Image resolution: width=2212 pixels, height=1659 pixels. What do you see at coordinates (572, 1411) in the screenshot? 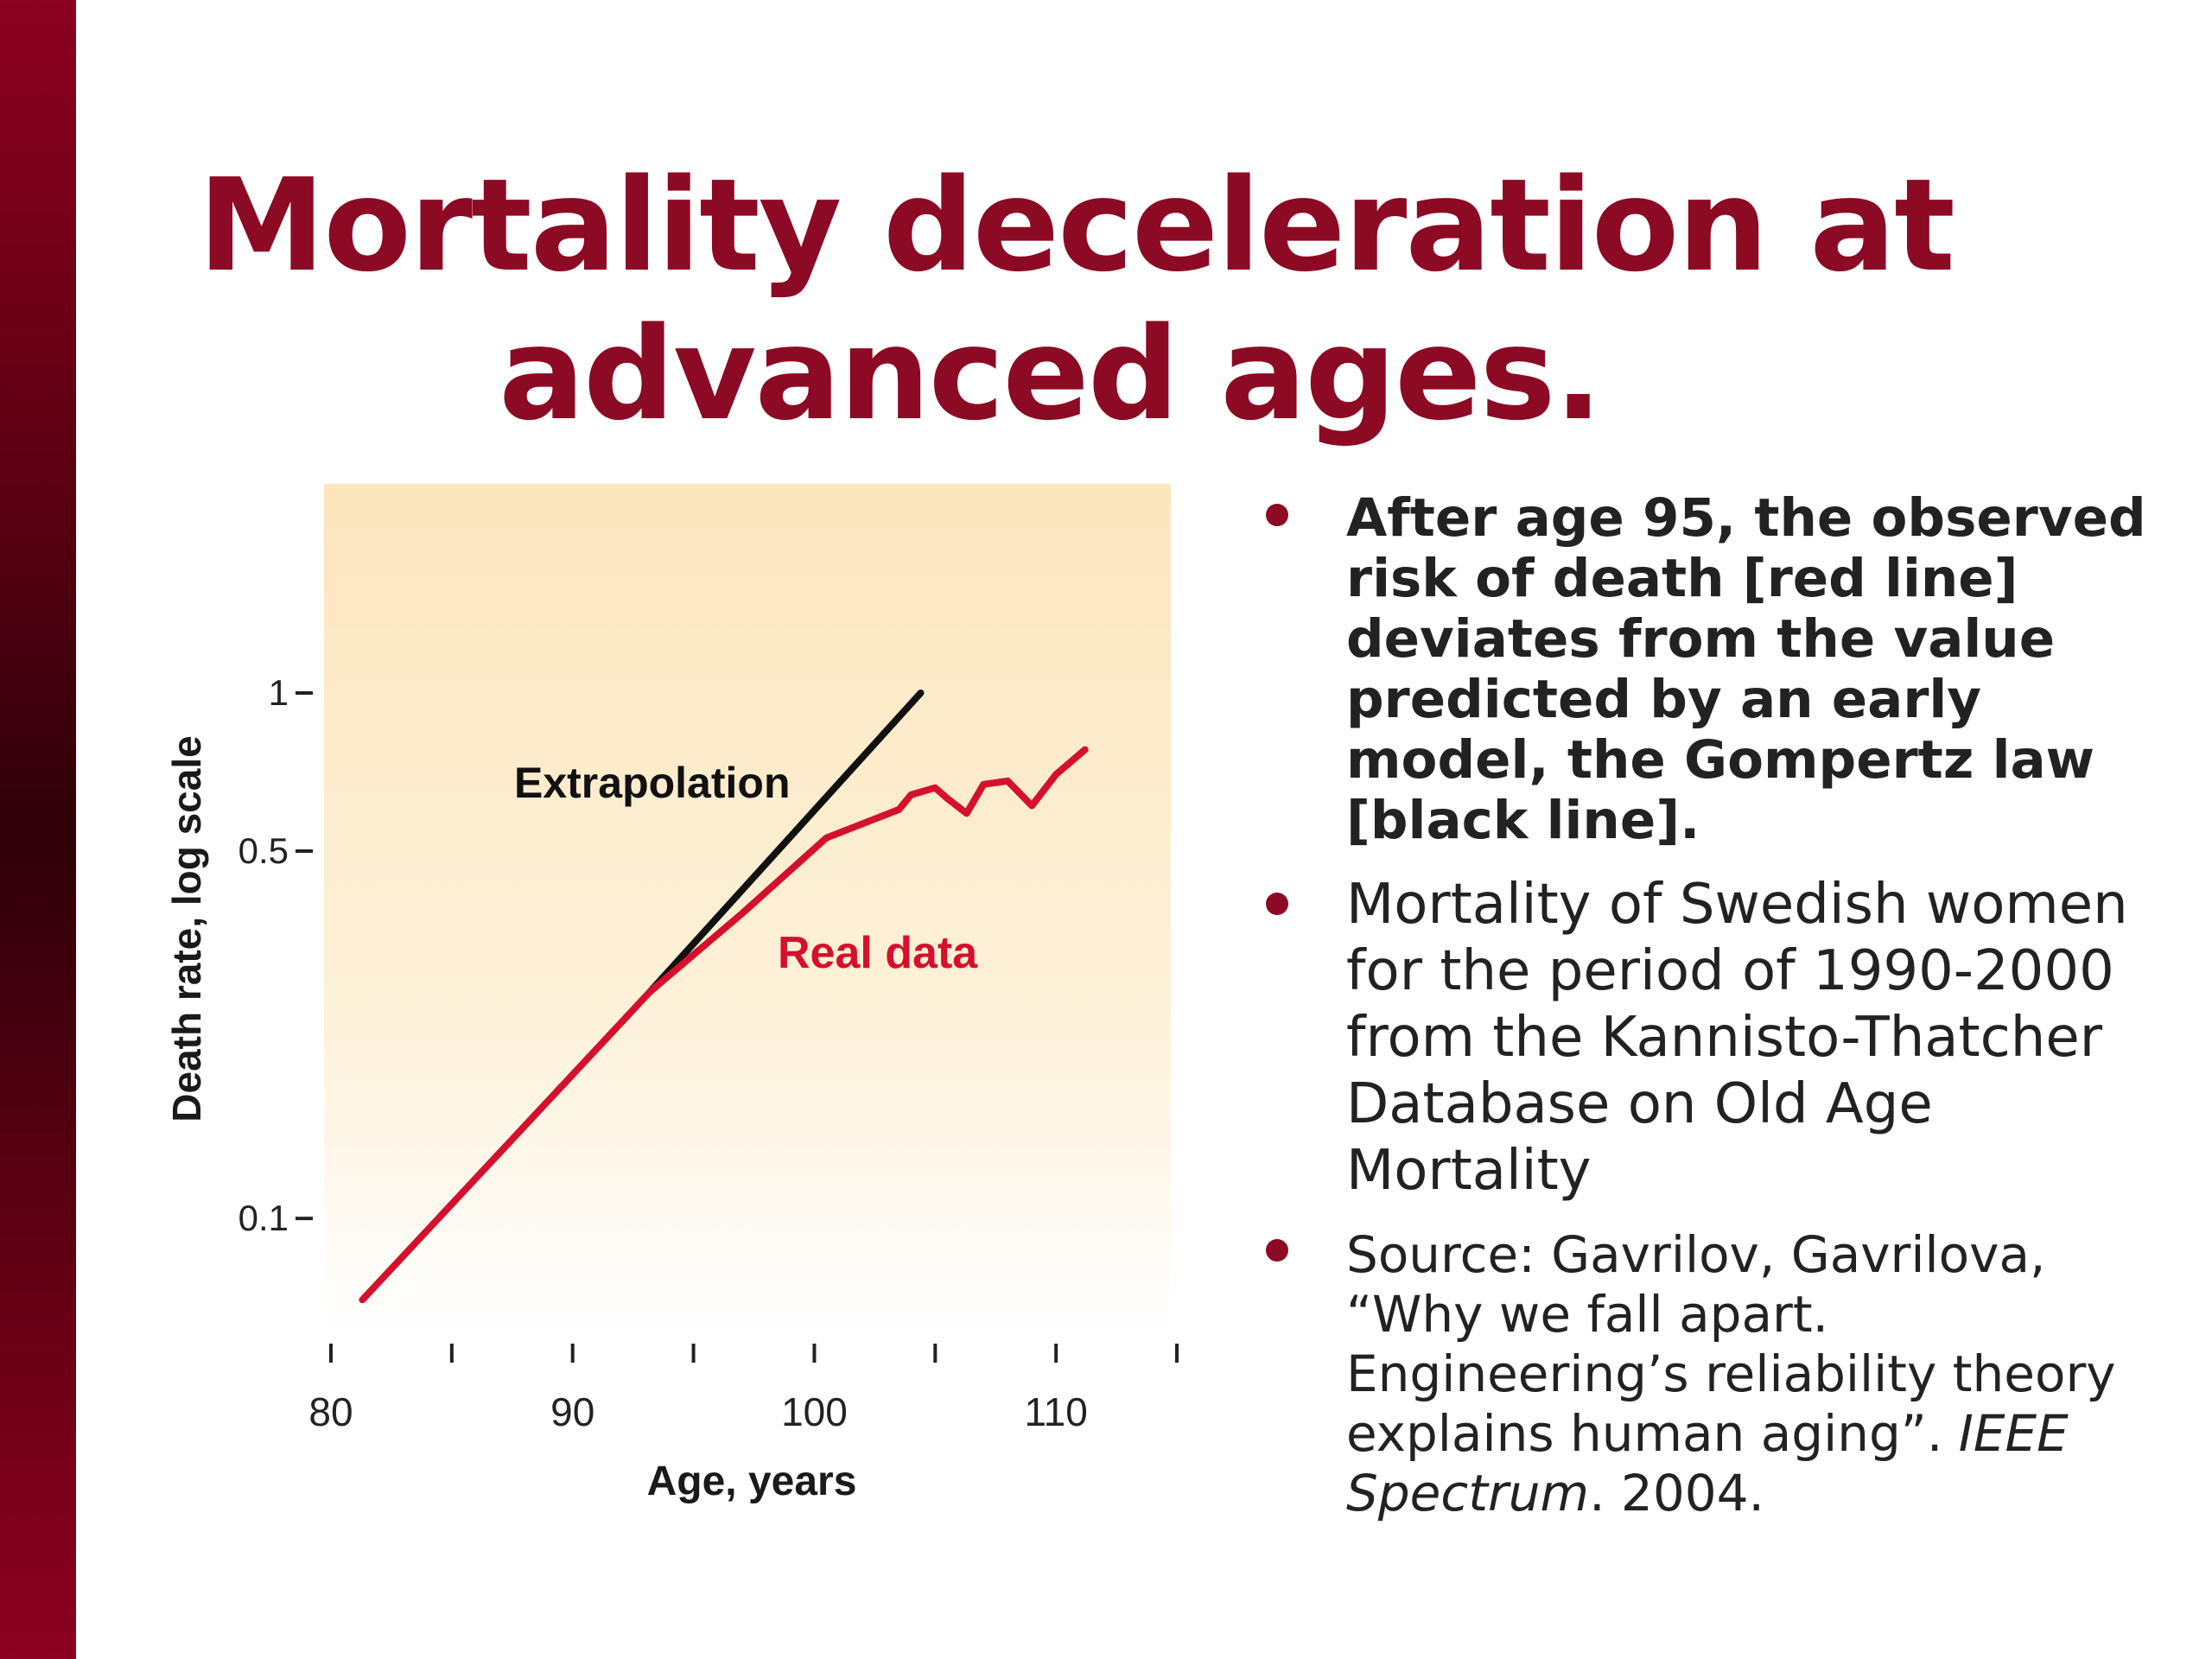
I see `x-tick-label: 90` at bounding box center [572, 1411].